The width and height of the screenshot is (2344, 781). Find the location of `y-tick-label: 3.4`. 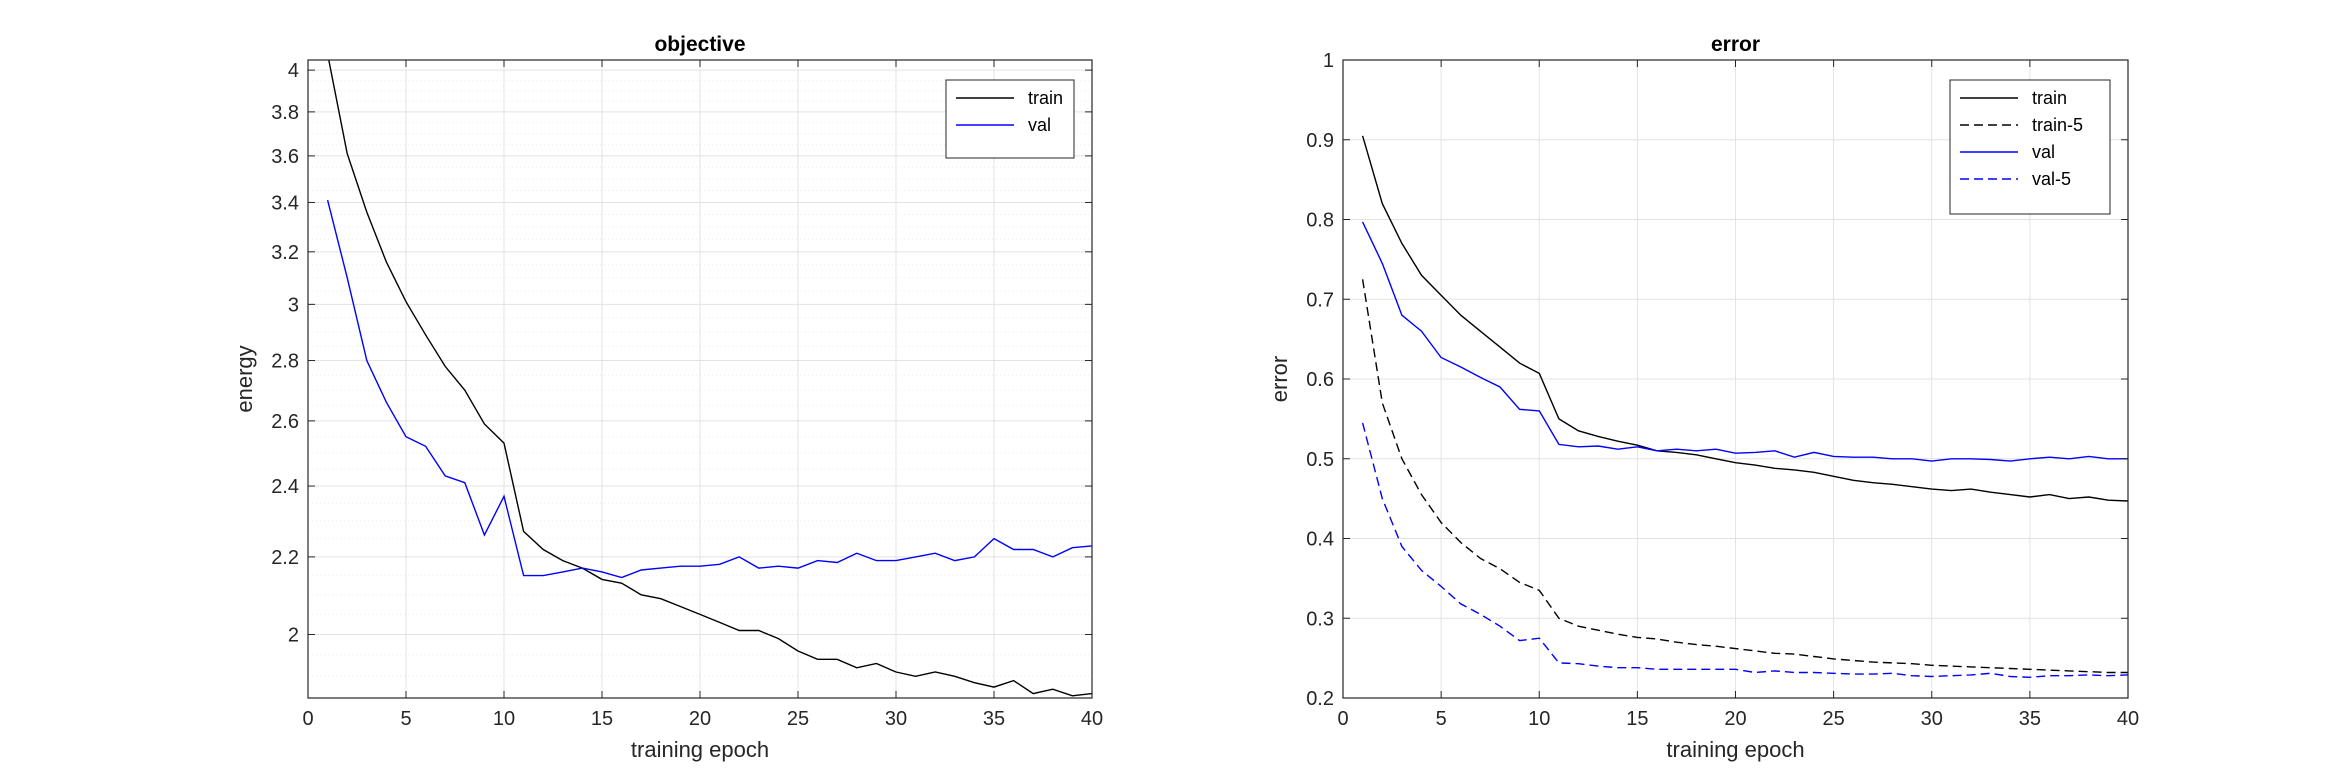

y-tick-label: 3.4 is located at coordinates (285, 203).